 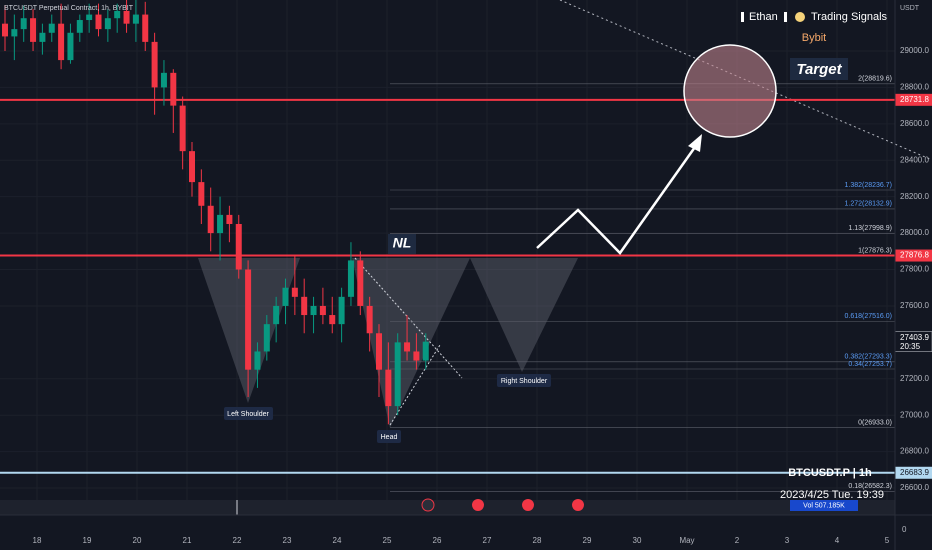 What do you see at coordinates (887, 540) in the screenshot?
I see `x-tick-label: 5` at bounding box center [887, 540].